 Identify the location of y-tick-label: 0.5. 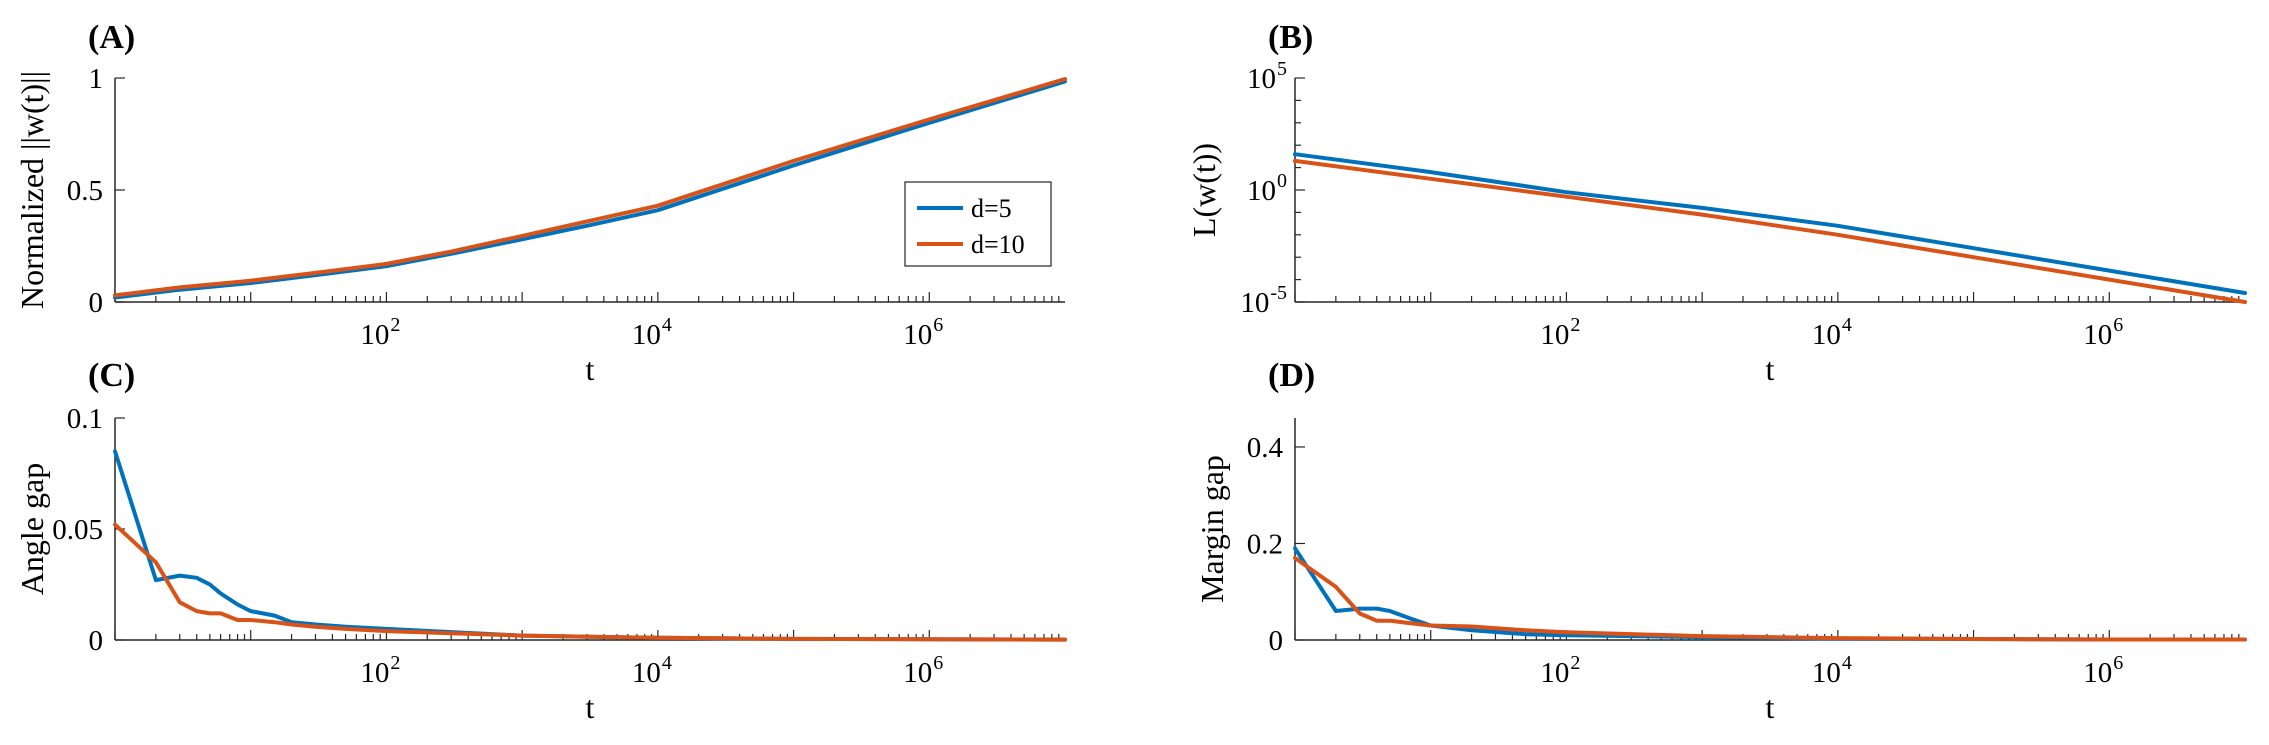
(85, 191).